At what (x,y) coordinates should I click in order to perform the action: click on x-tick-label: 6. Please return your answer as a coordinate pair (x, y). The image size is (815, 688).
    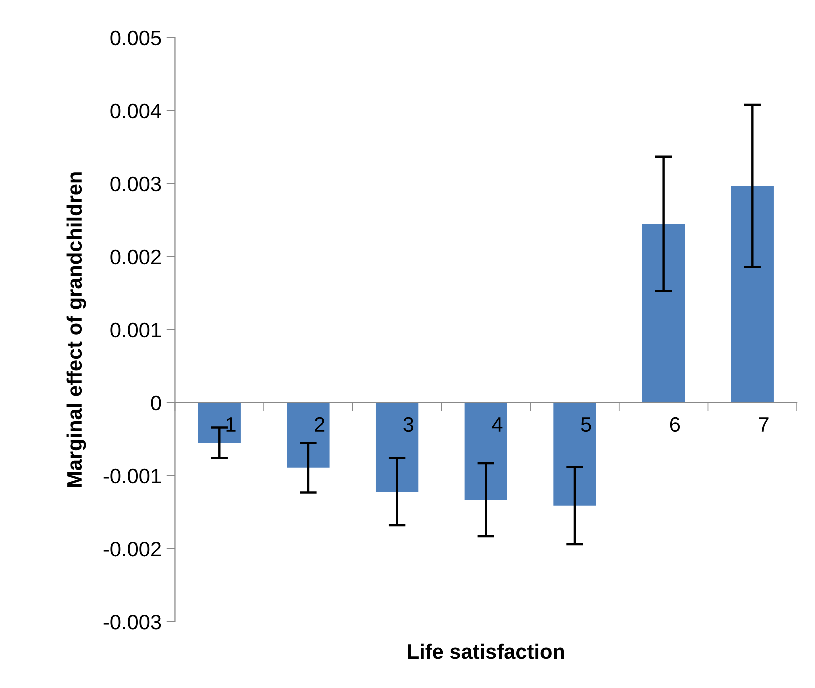
    Looking at the image, I should click on (675, 424).